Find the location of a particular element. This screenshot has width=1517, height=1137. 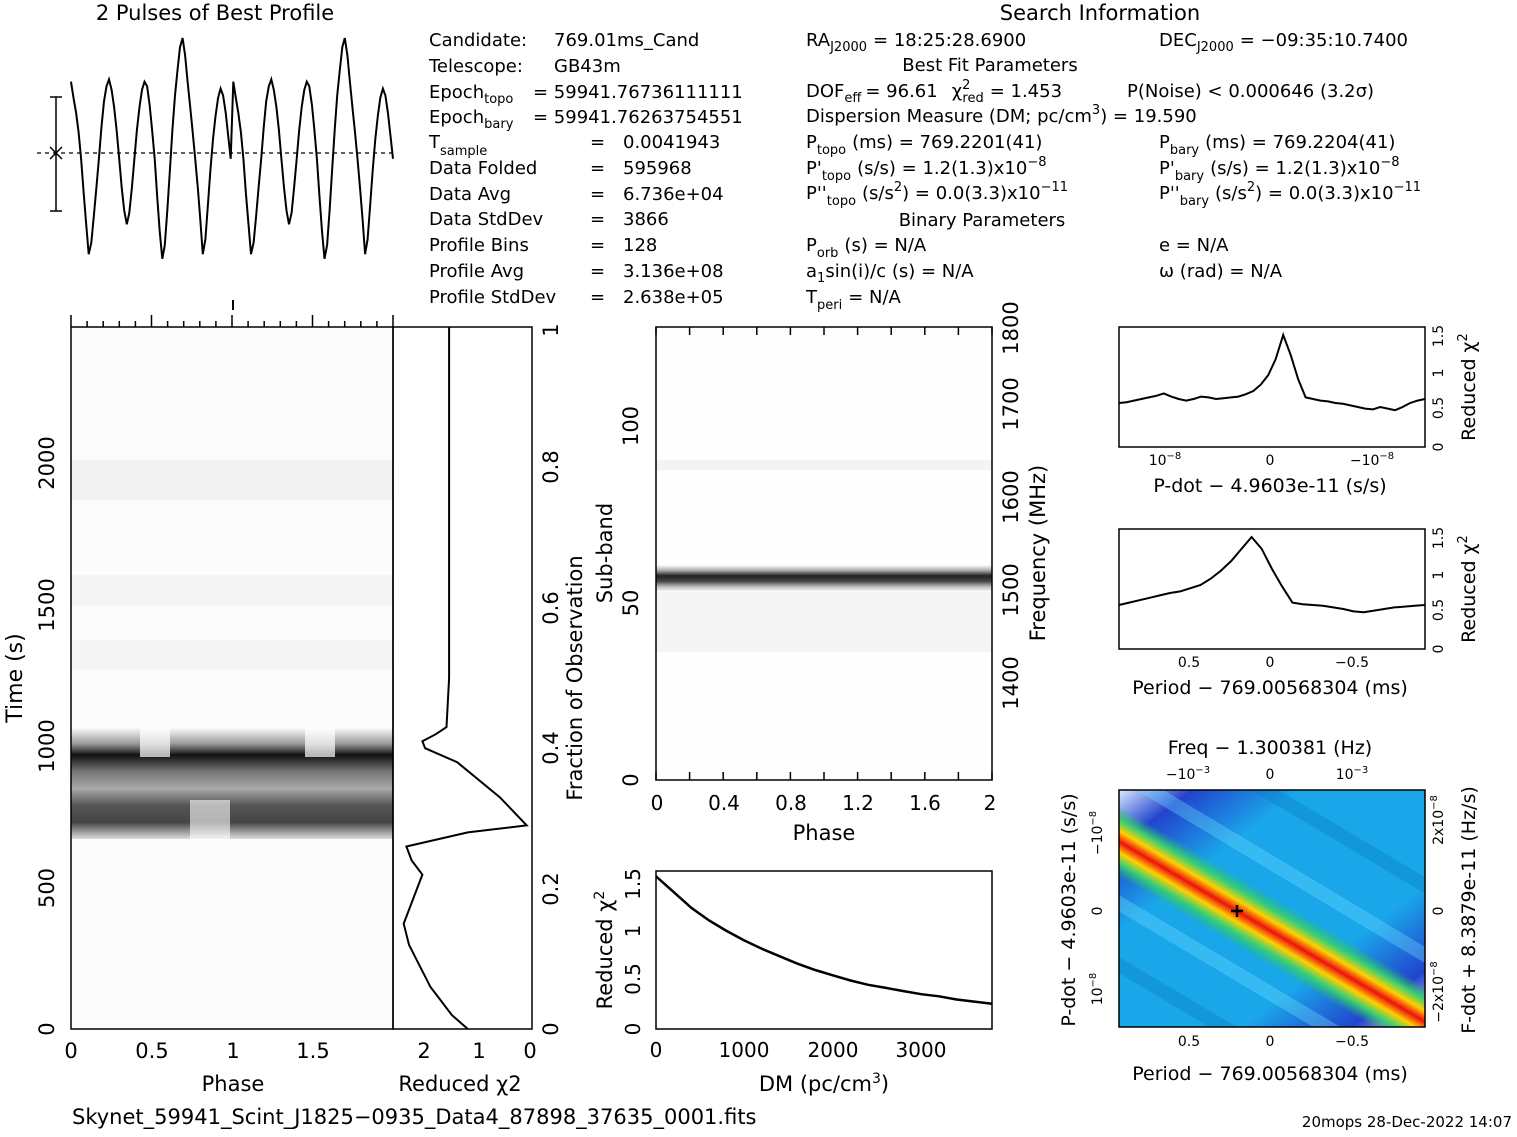

dm-chi-curve is located at coordinates (824, 940).